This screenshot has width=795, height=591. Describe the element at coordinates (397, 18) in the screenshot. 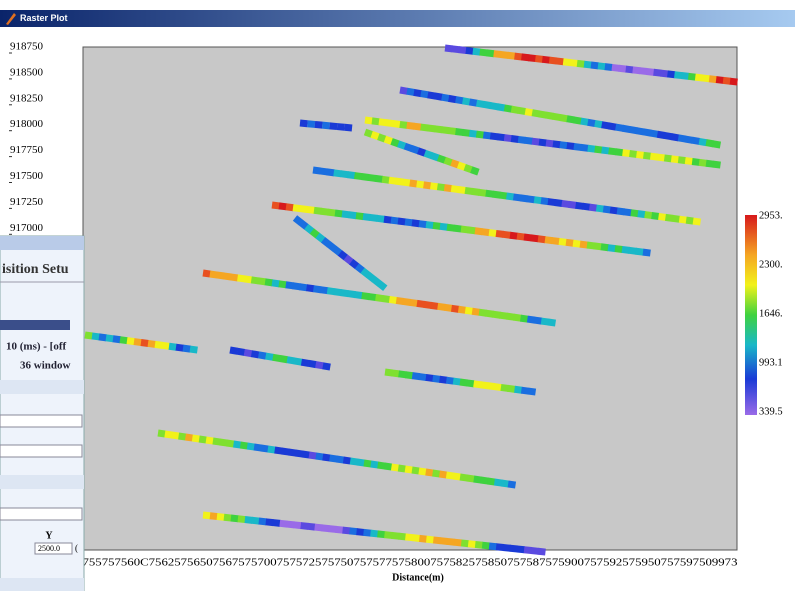

I see `title-bar` at that location.